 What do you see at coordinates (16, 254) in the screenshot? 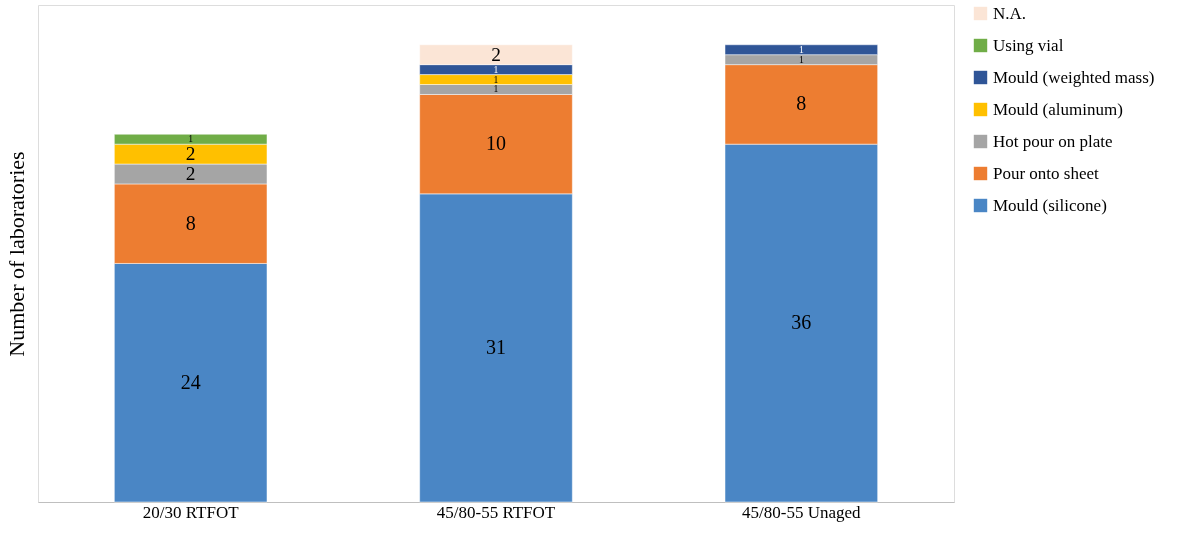
I see `y-axis-title: Number of laboratories` at bounding box center [16, 254].